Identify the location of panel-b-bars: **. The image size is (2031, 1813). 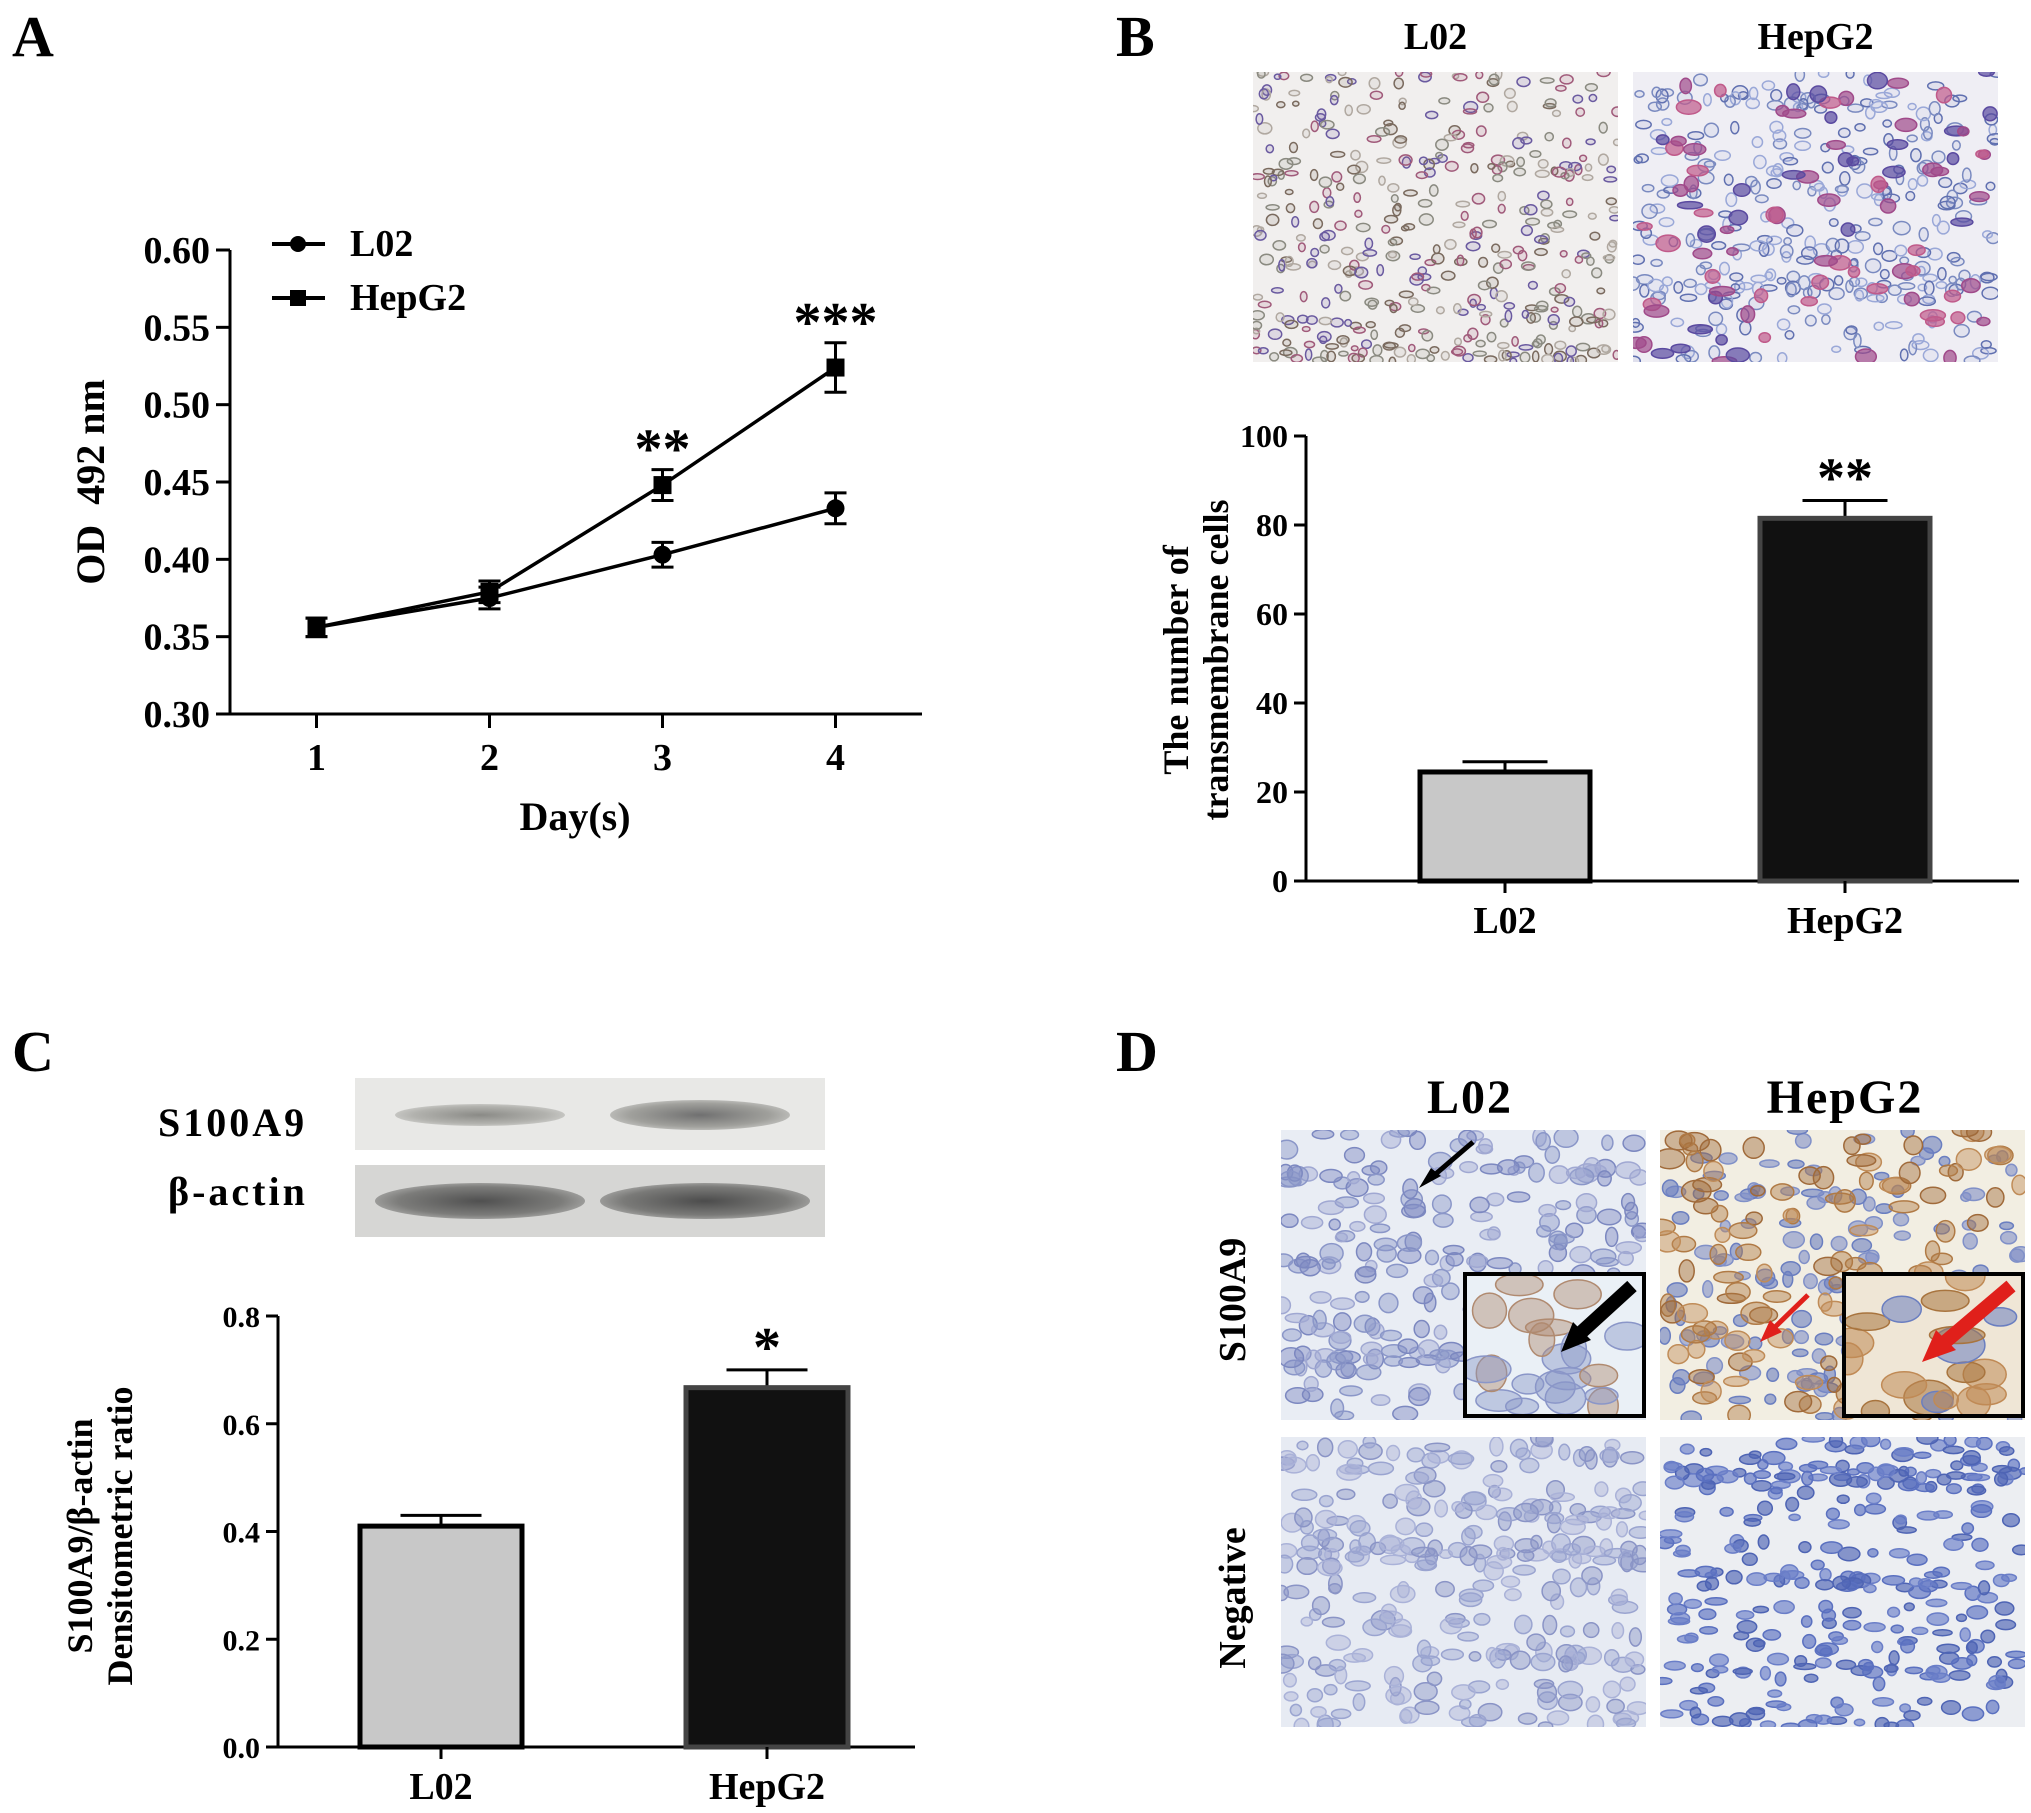
(1675, 666).